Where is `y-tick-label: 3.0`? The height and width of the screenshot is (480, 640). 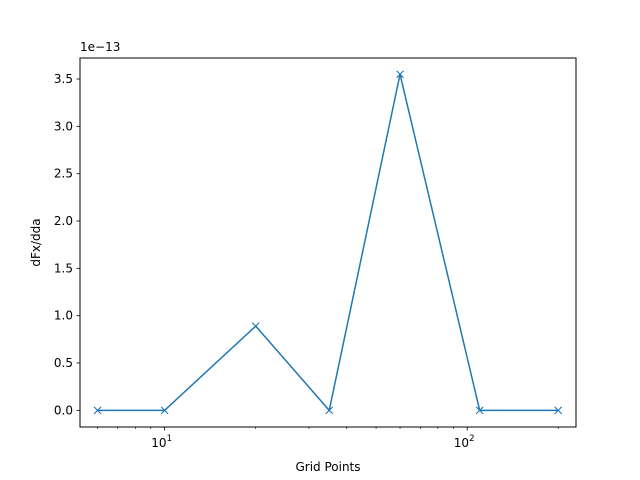 y-tick-label: 3.0 is located at coordinates (63, 126).